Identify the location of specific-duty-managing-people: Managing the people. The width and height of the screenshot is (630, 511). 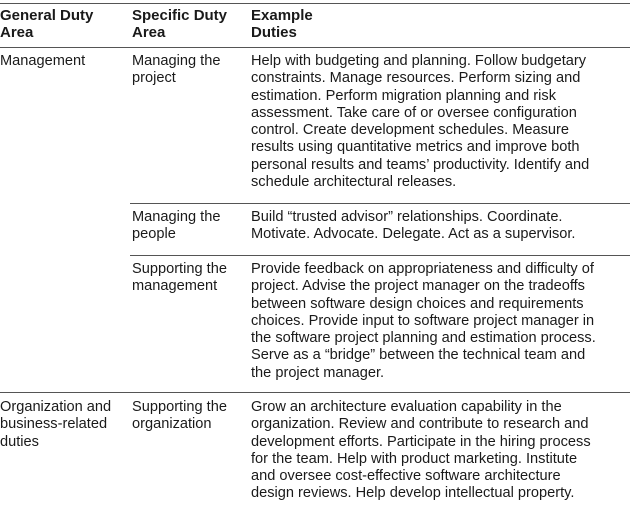
(176, 226).